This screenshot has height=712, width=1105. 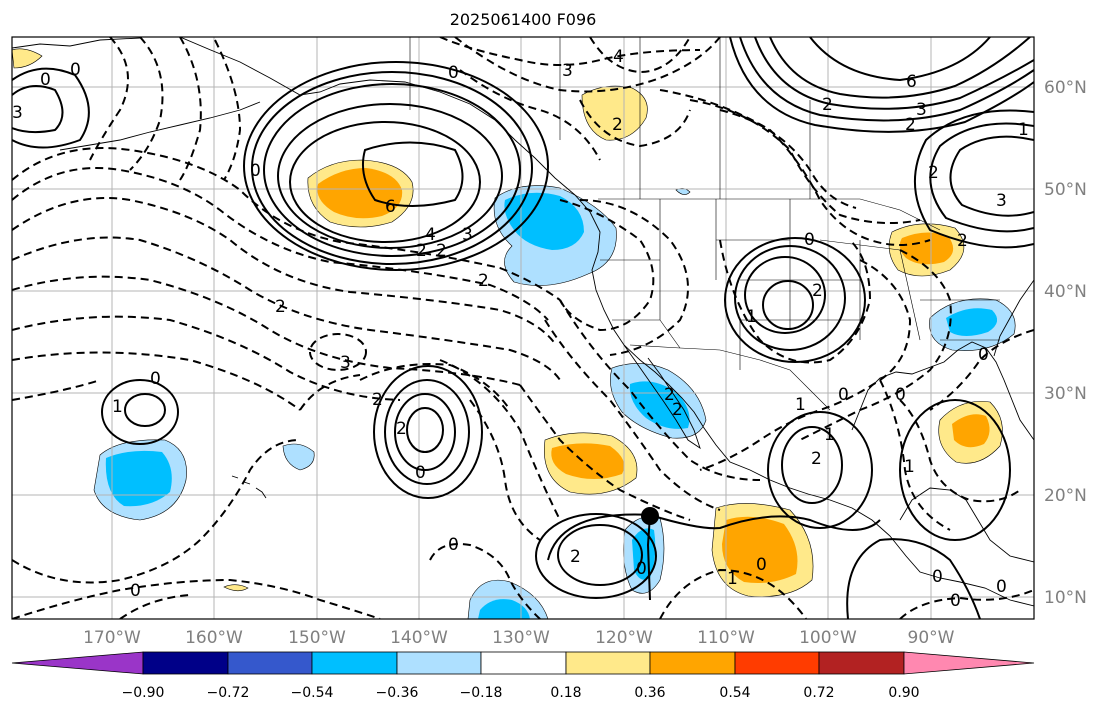 I want to click on storm-center-marker, so click(x=650, y=516).